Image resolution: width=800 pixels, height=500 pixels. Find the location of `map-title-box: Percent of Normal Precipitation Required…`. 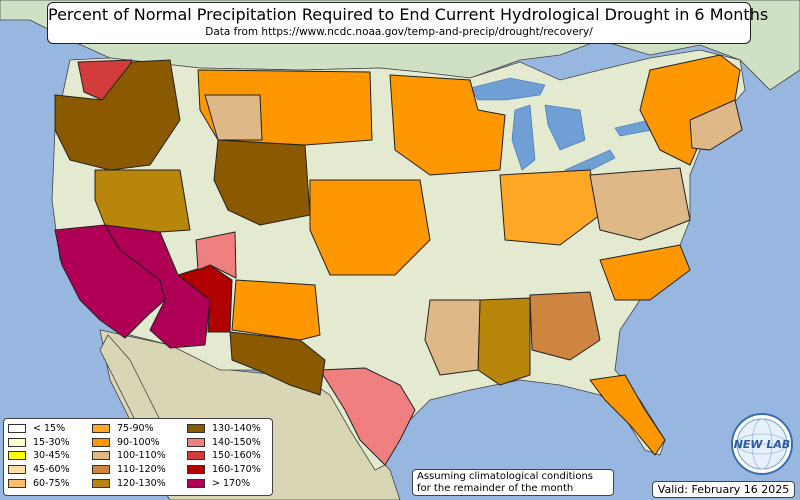

map-title-box: Percent of Normal Precipitation Required… is located at coordinates (408, 23).